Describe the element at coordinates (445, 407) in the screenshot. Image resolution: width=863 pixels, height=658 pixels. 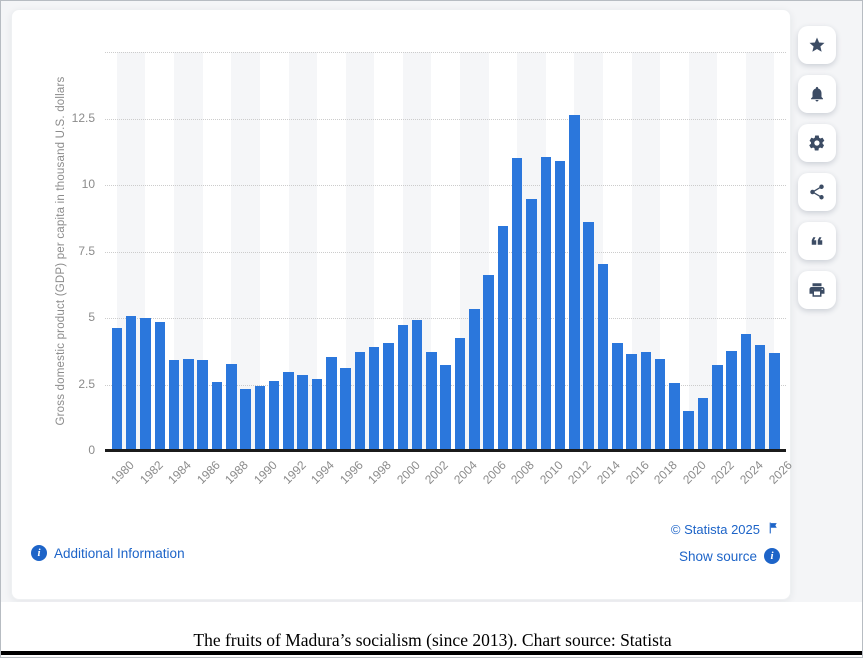
I see `bar-2003` at that location.